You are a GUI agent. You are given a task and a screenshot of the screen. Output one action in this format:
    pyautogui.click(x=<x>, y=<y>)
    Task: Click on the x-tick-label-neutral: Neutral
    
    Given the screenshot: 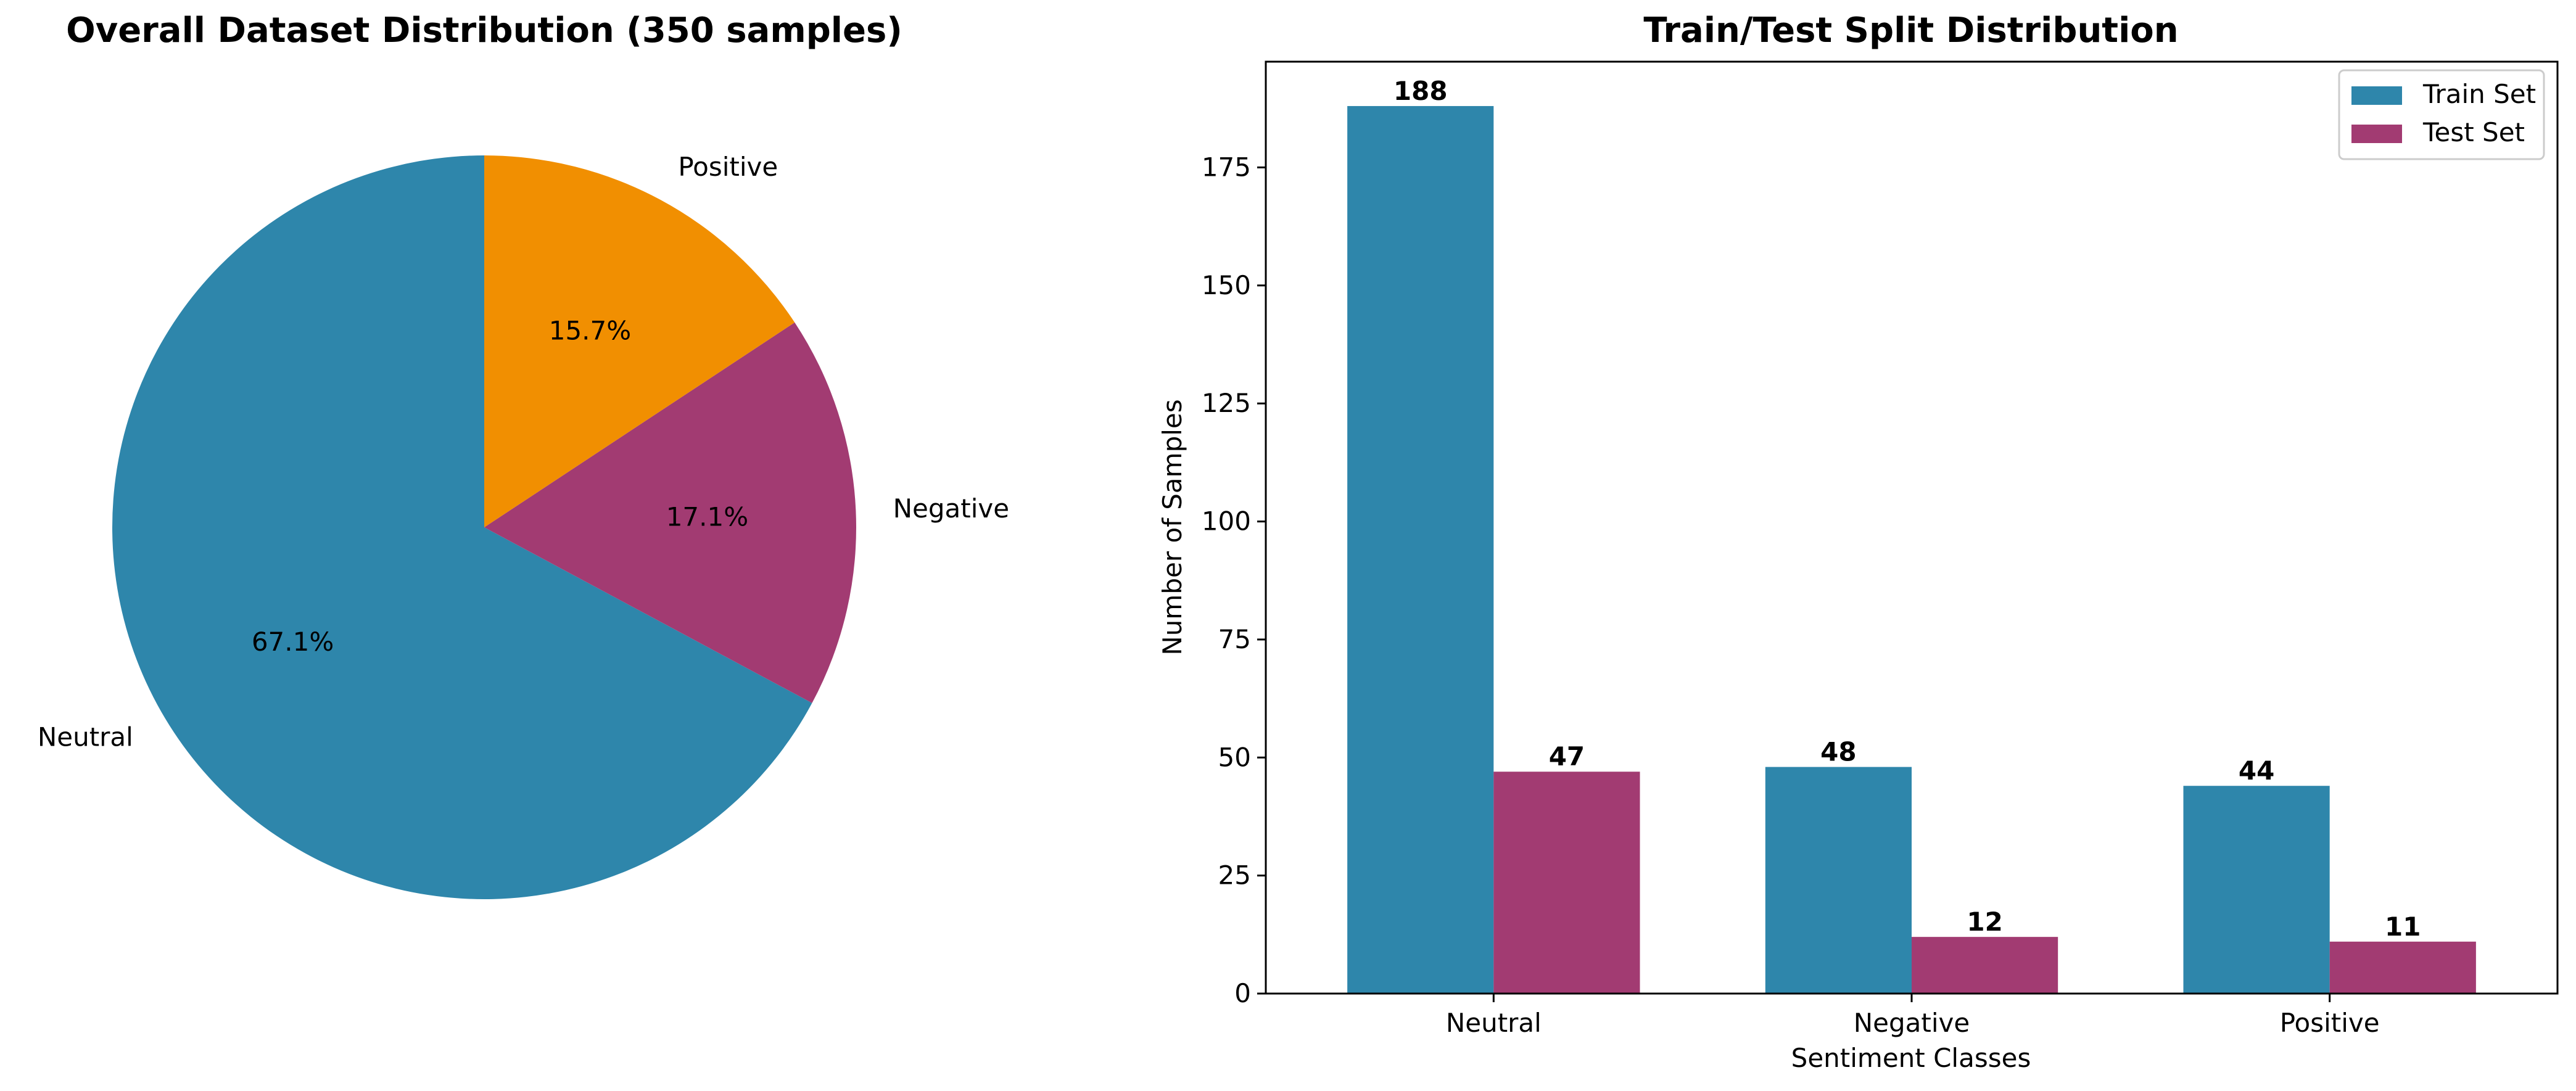 What is the action you would take?
    pyautogui.click(x=1494, y=1023)
    